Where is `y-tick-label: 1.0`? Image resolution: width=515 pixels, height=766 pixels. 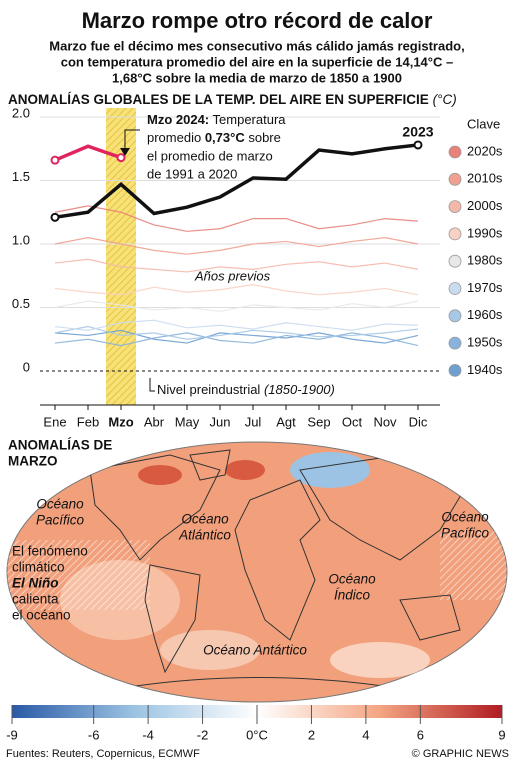 y-tick-label: 1.0 is located at coordinates (21, 239).